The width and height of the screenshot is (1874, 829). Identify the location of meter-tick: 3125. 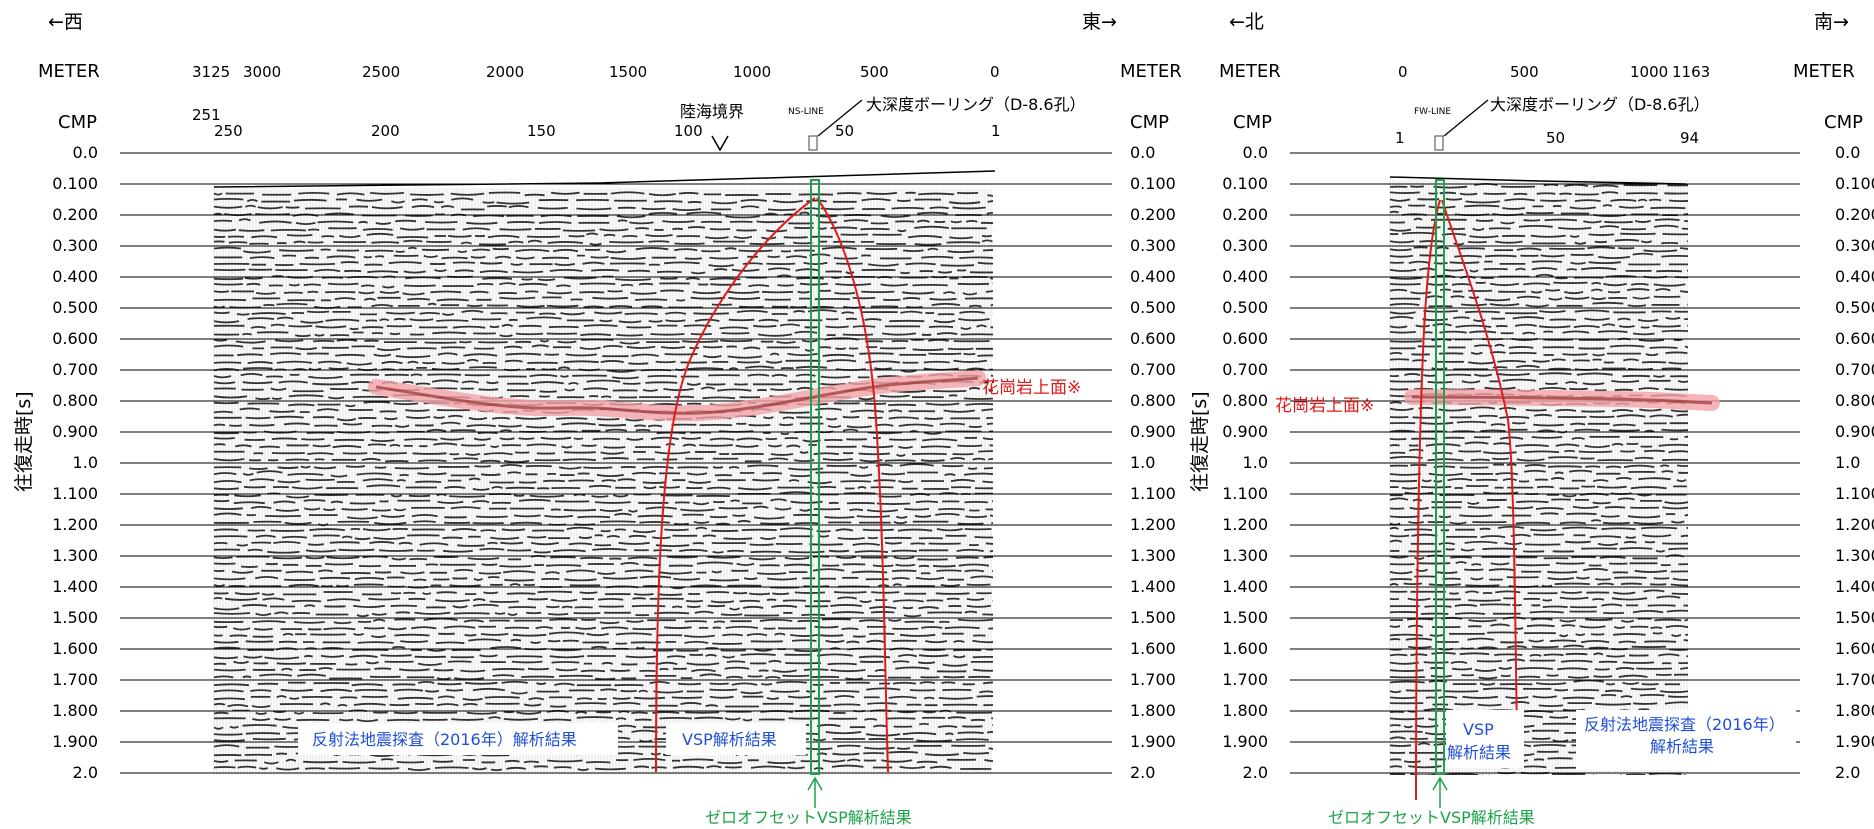
(211, 72).